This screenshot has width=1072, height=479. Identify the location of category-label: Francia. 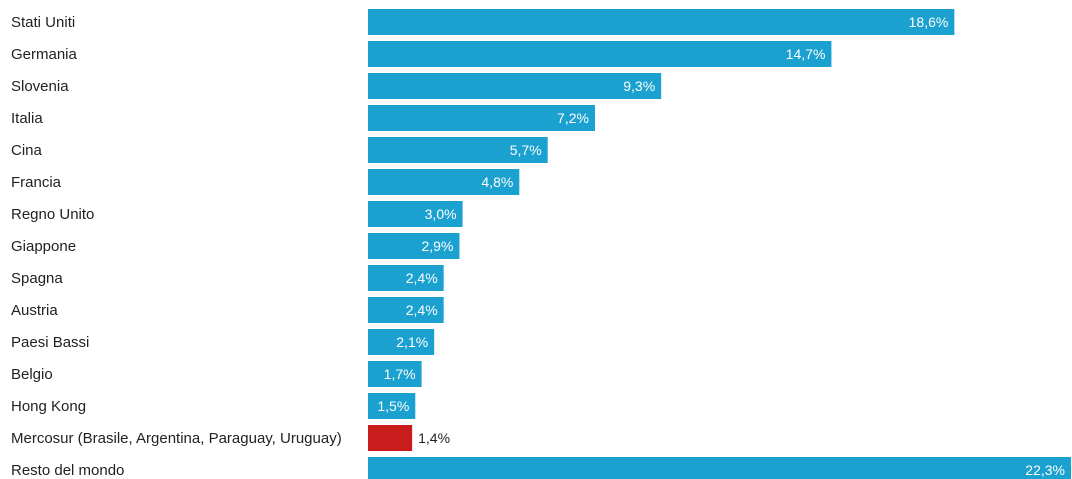
(36, 182).